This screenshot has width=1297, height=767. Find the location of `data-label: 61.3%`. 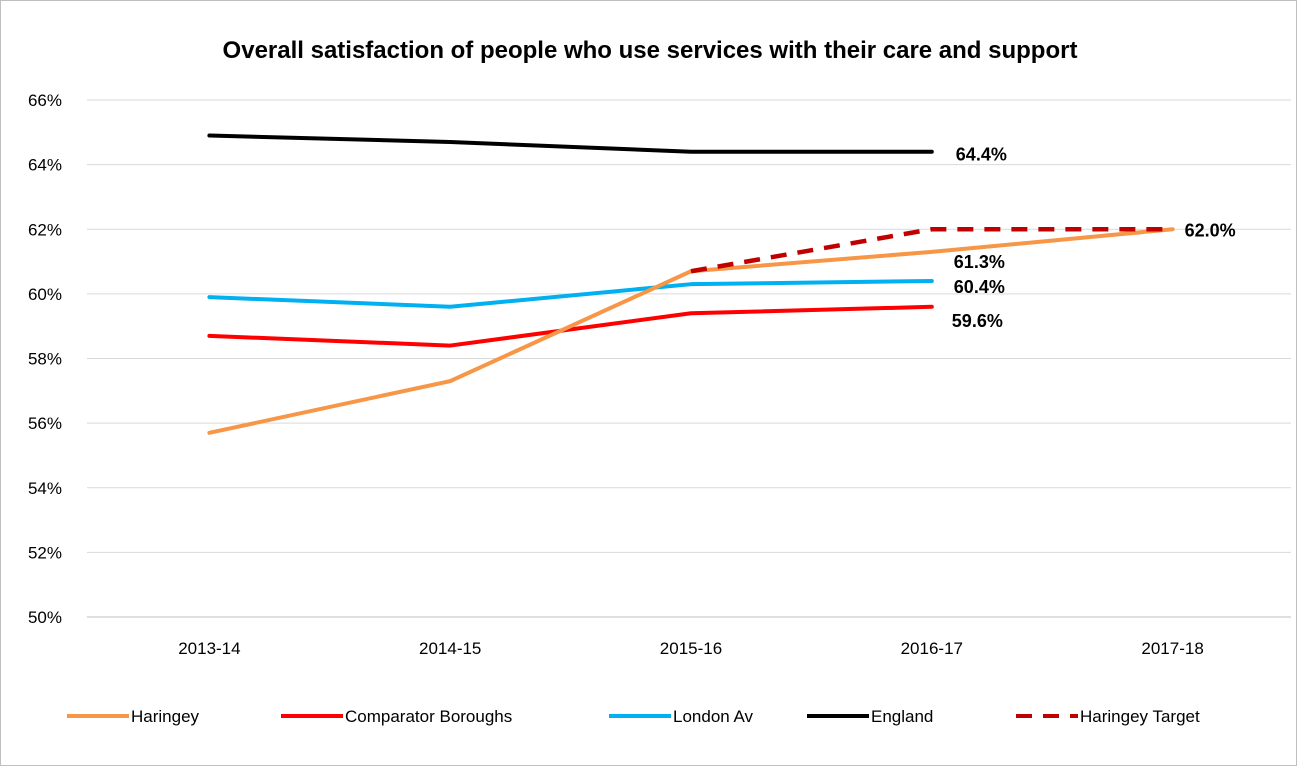

data-label: 61.3% is located at coordinates (979, 262).